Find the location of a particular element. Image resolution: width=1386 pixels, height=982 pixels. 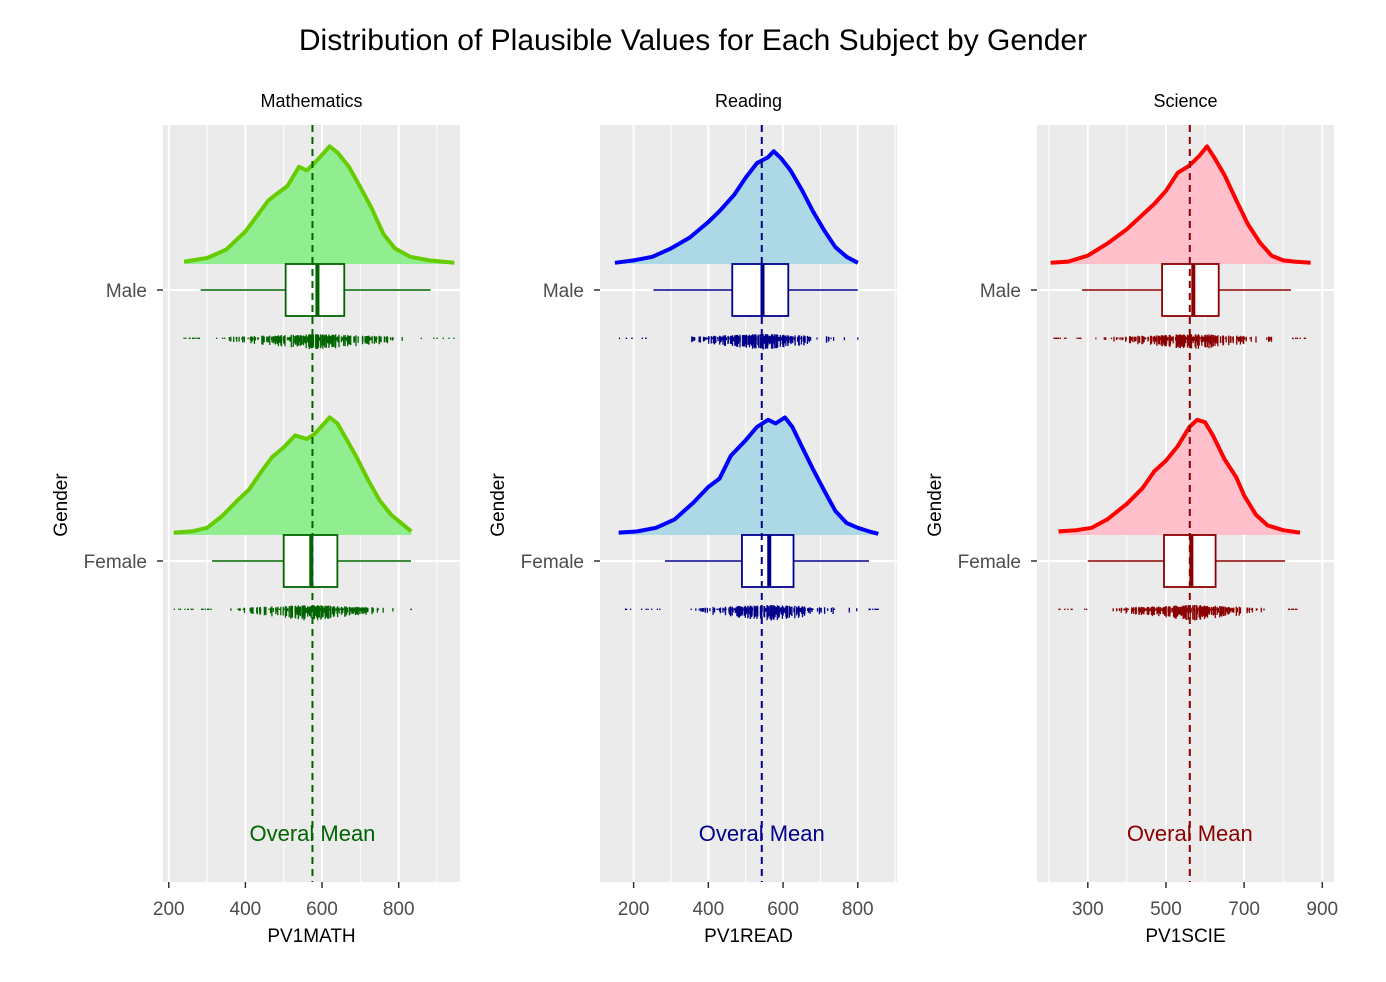

x-tick-label: 900 is located at coordinates (1322, 909).